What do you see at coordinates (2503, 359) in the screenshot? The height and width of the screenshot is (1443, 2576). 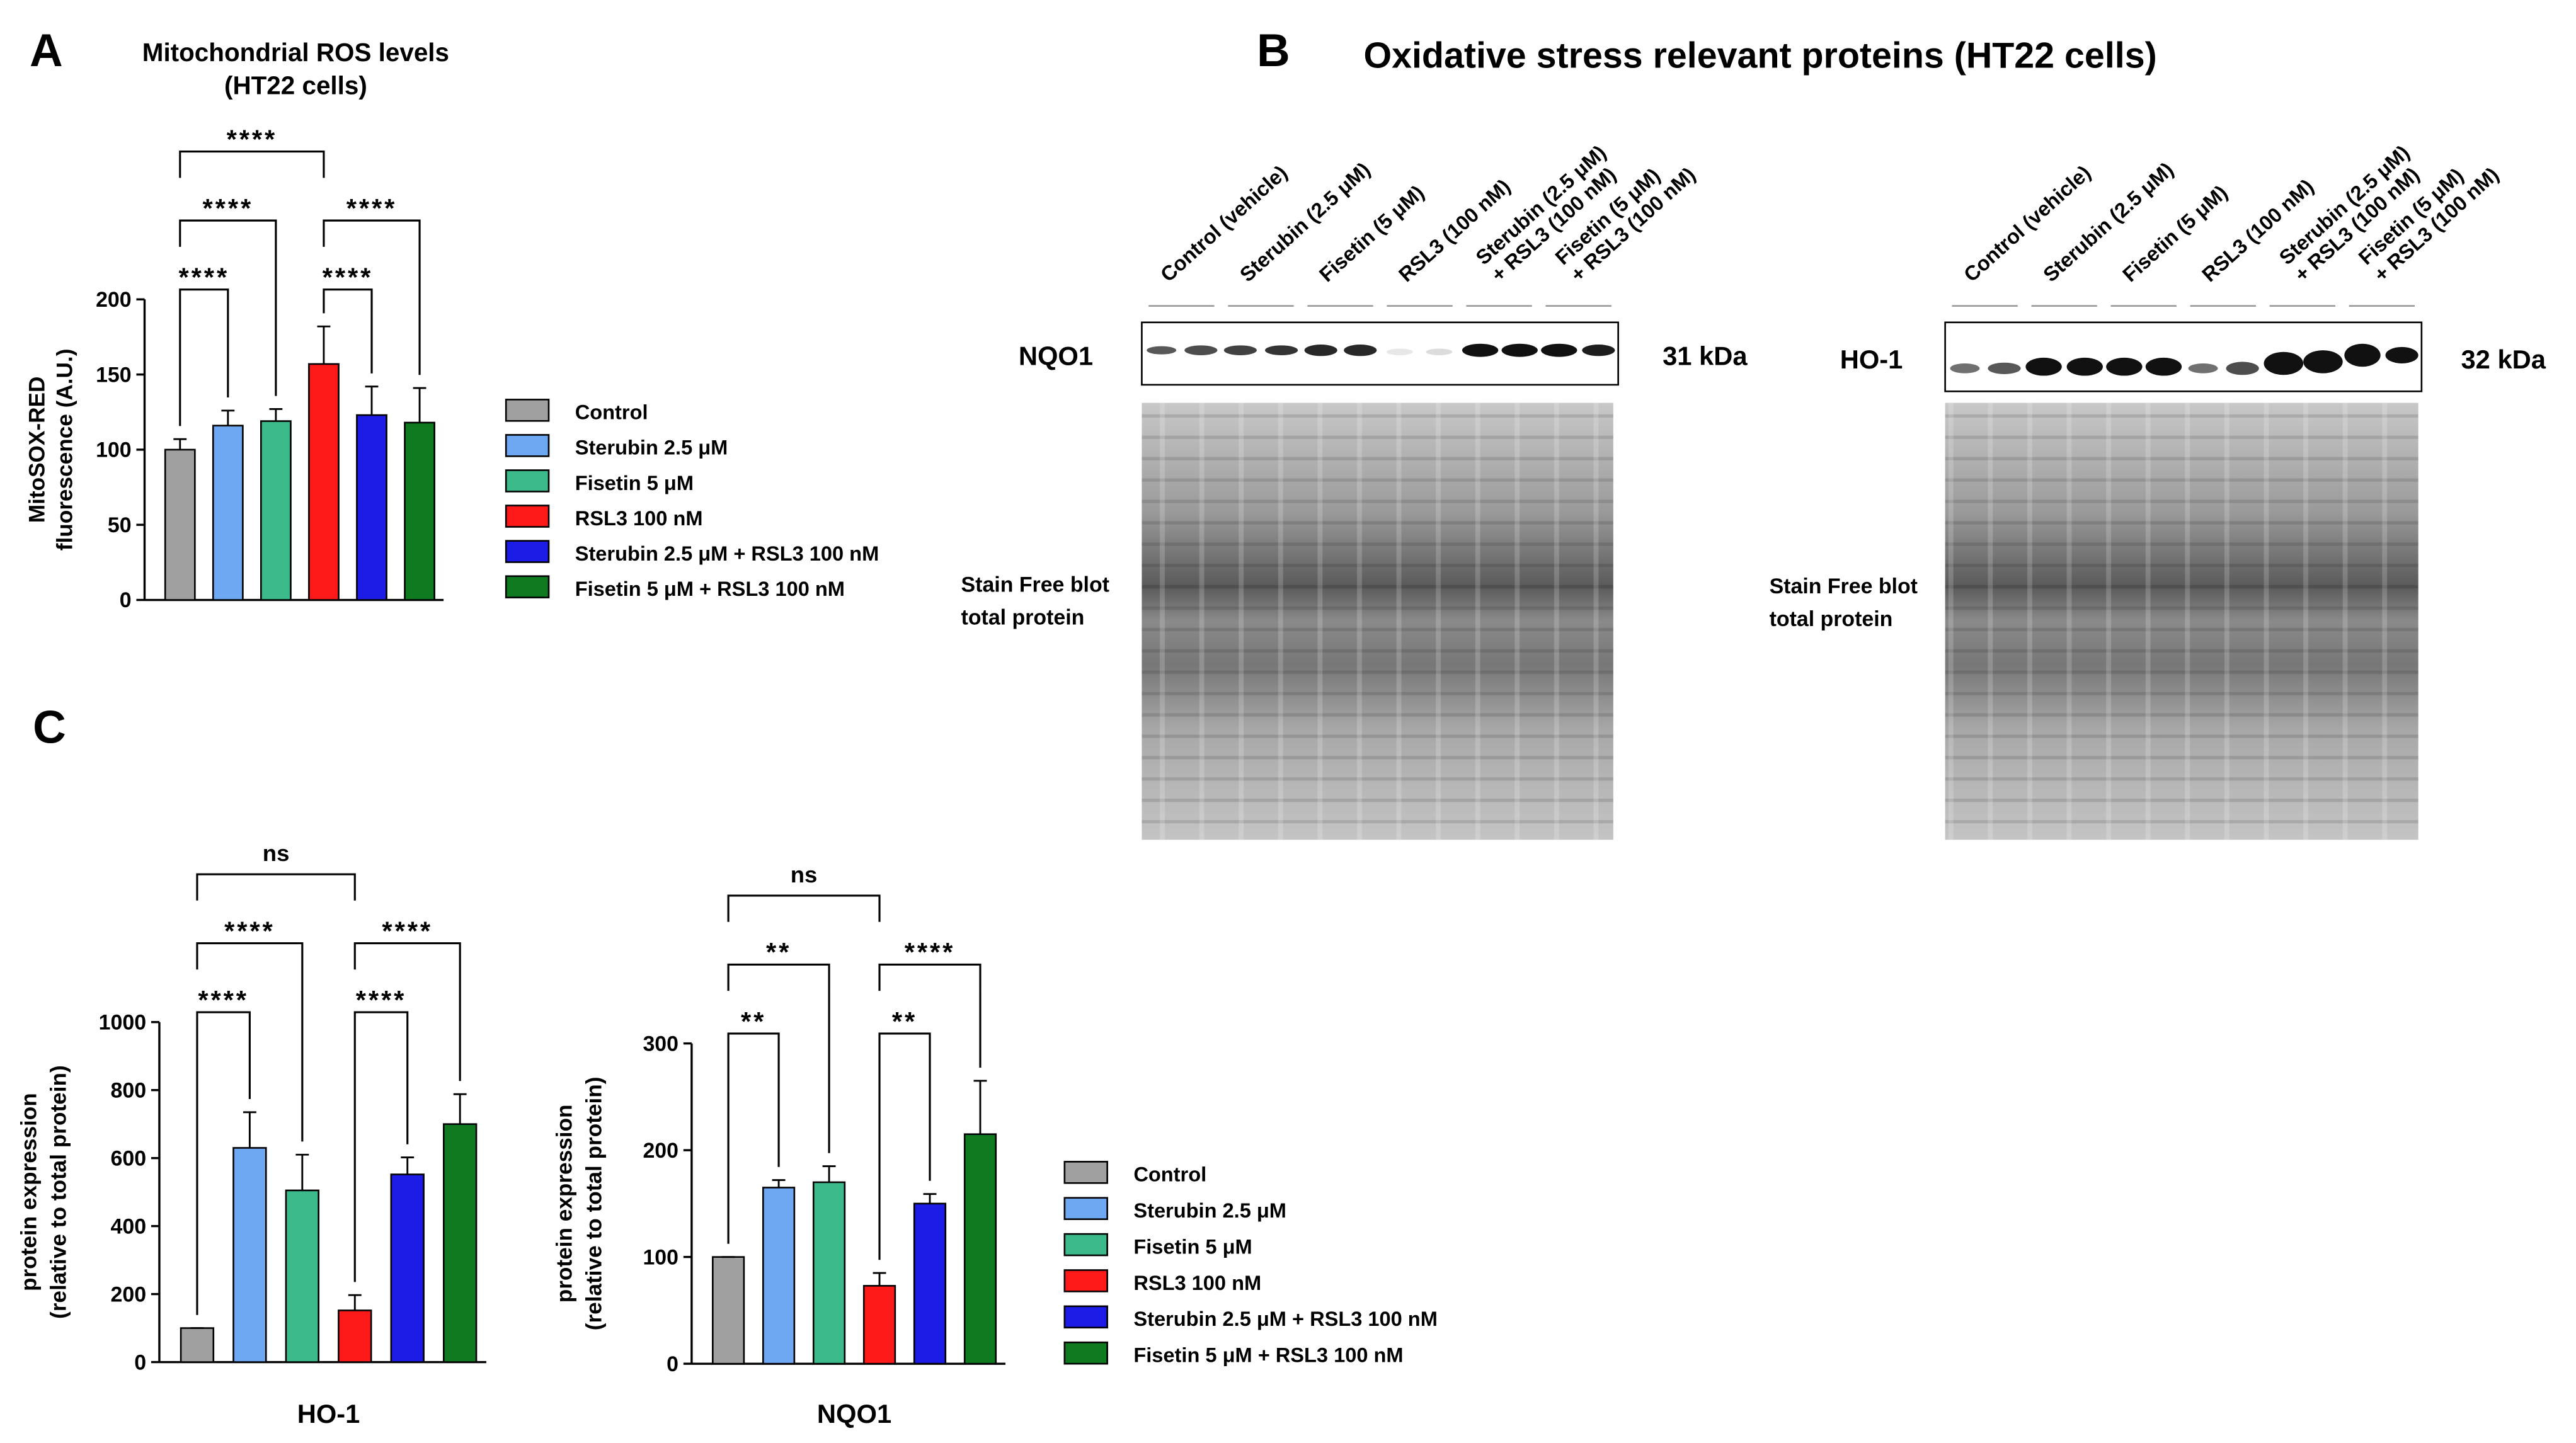 I see `size-label: 32 kDa` at bounding box center [2503, 359].